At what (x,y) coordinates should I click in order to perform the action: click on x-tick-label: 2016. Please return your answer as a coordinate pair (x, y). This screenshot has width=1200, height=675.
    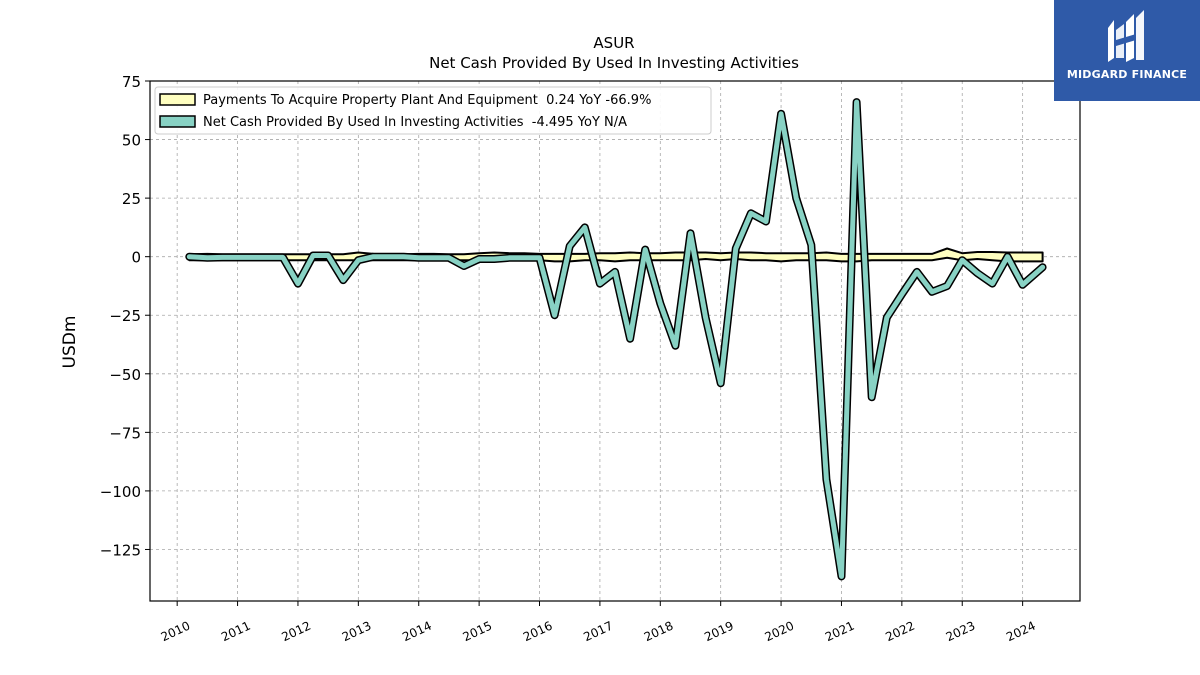
    Looking at the image, I should click on (538, 632).